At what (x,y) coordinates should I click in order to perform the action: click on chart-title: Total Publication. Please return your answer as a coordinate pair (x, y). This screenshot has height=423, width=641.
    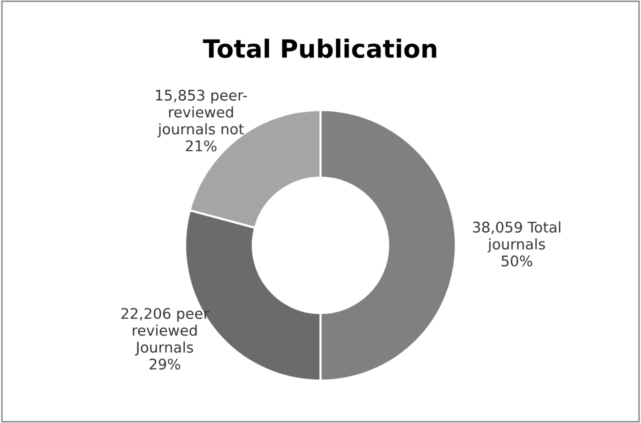
    Looking at the image, I should click on (319, 48).